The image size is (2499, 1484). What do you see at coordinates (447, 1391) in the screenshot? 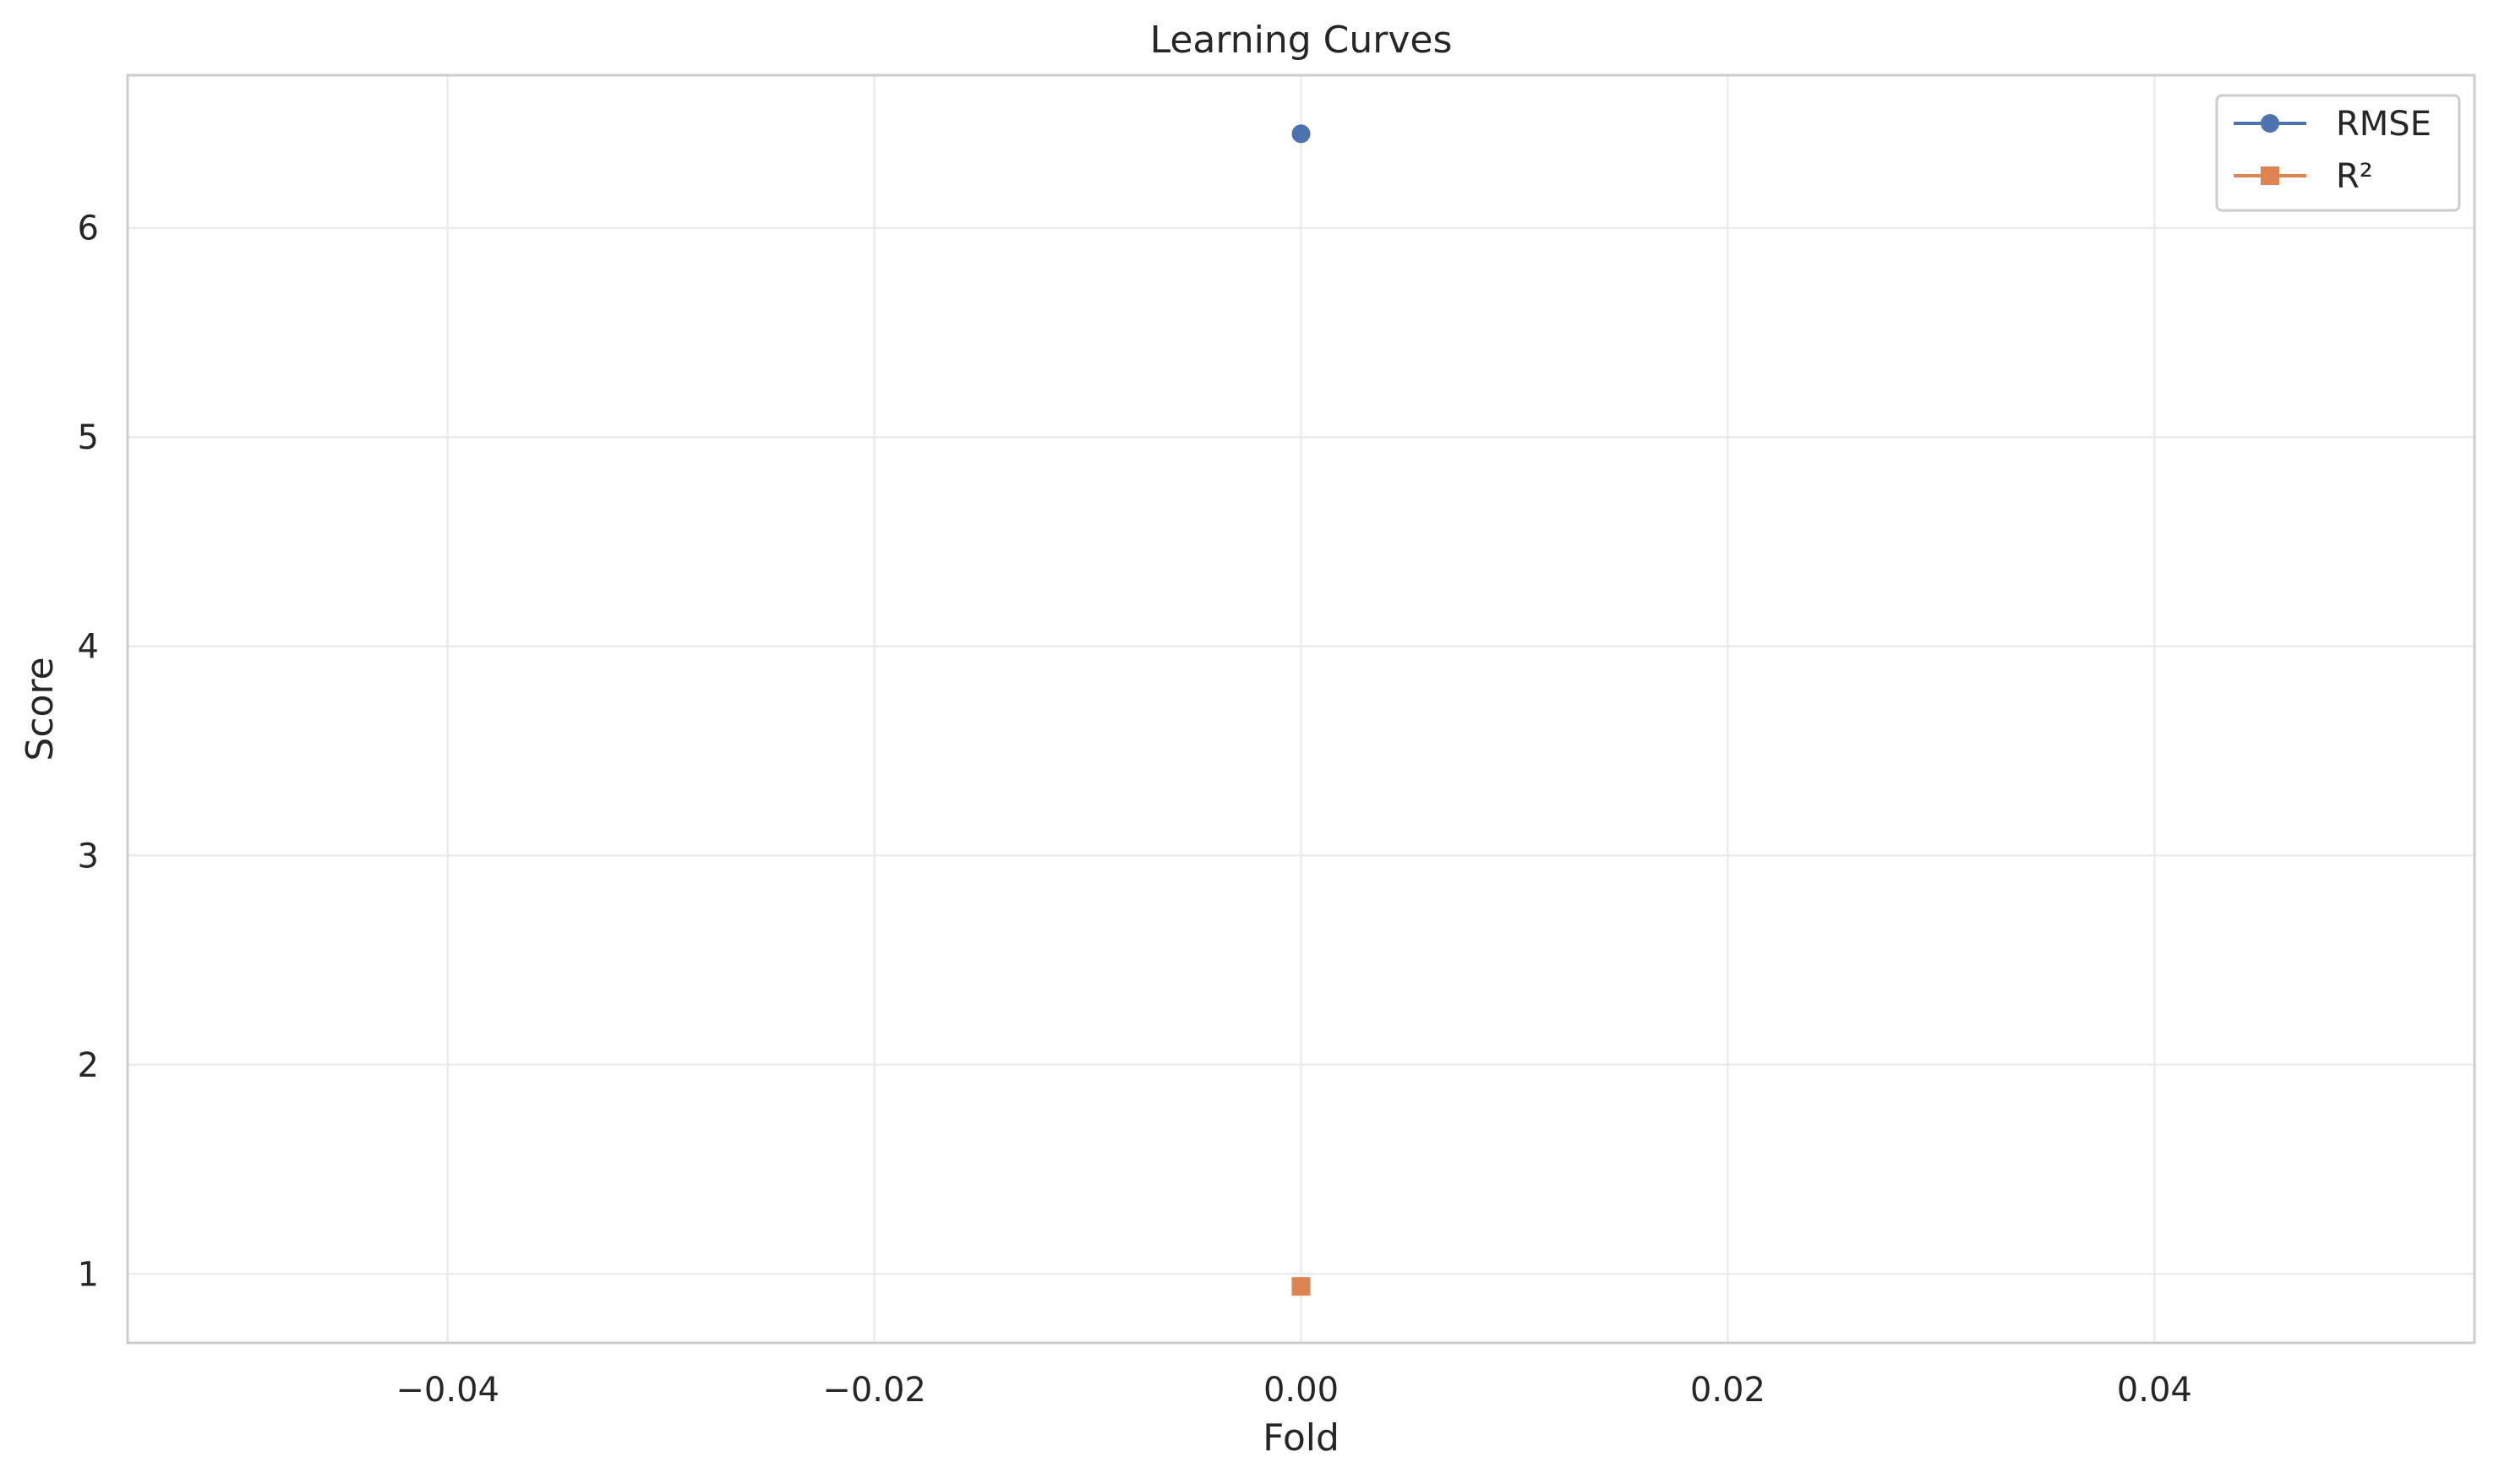
I see `x-tick-label: −0.04` at bounding box center [447, 1391].